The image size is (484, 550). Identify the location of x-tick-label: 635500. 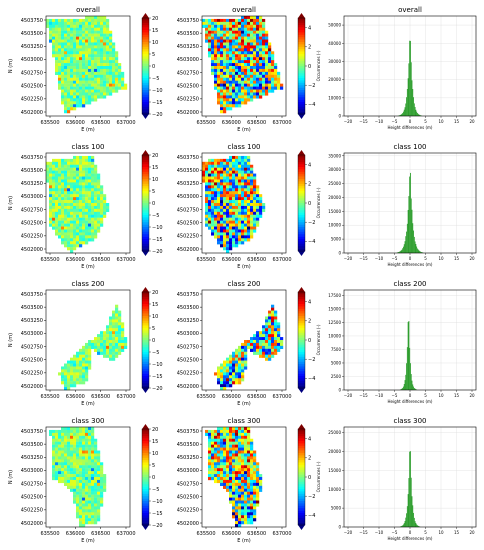
(205, 123).